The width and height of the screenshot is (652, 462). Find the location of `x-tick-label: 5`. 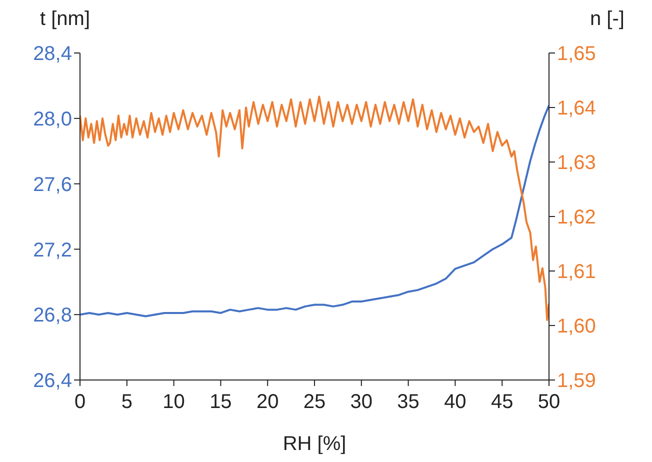

x-tick-label: 5 is located at coordinates (126, 402).